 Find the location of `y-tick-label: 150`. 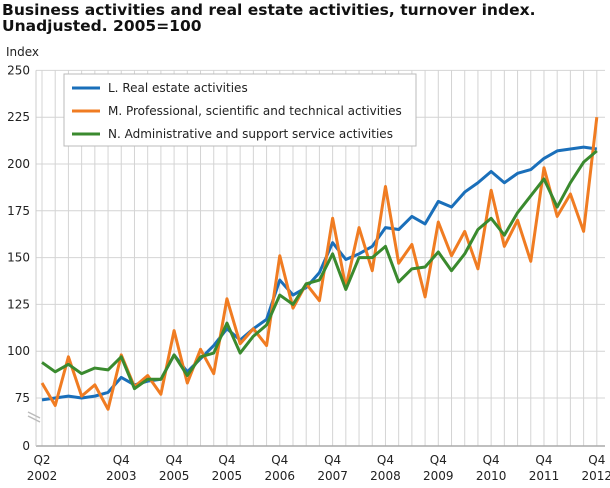

y-tick-label: 150 is located at coordinates (18, 258).